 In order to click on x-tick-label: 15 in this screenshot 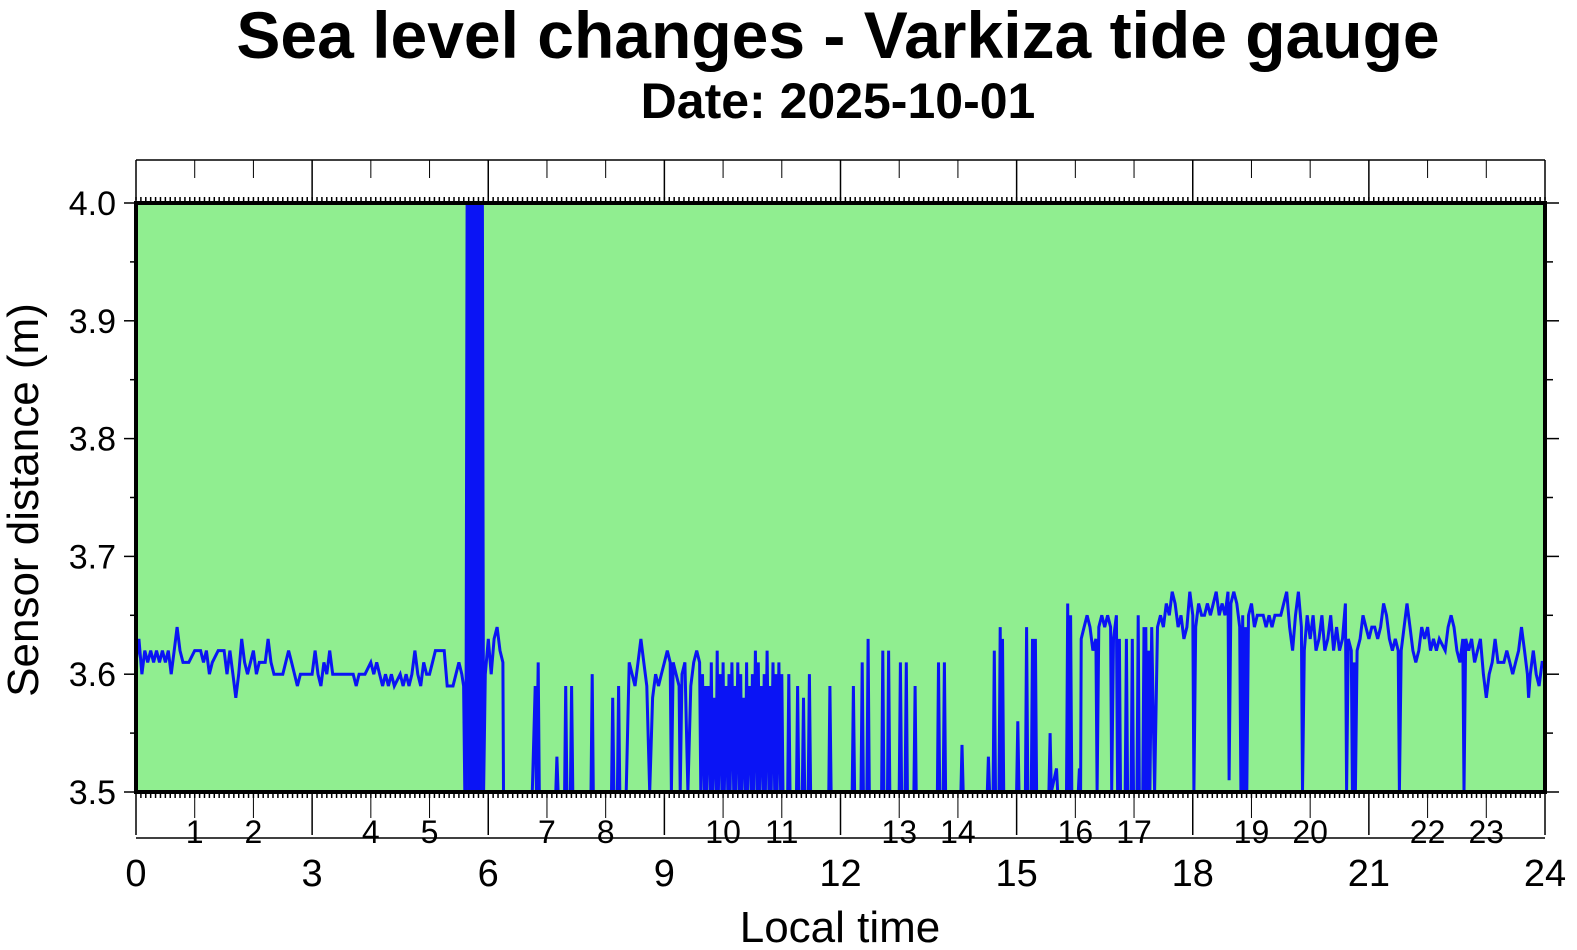, I will do `click(1016, 874)`.